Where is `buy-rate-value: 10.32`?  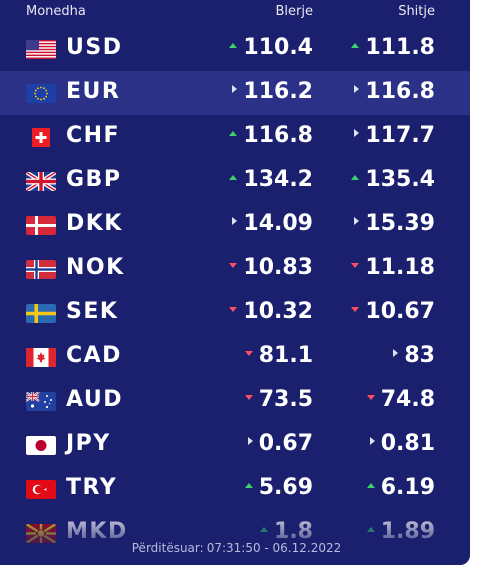 buy-rate-value: 10.32 is located at coordinates (278, 311).